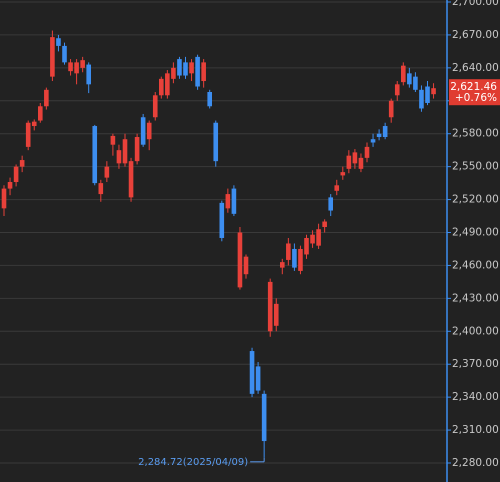 The width and height of the screenshot is (500, 482). Describe the element at coordinates (475, 4) in the screenshot. I see `y-tick-label: 2,700.00` at that location.